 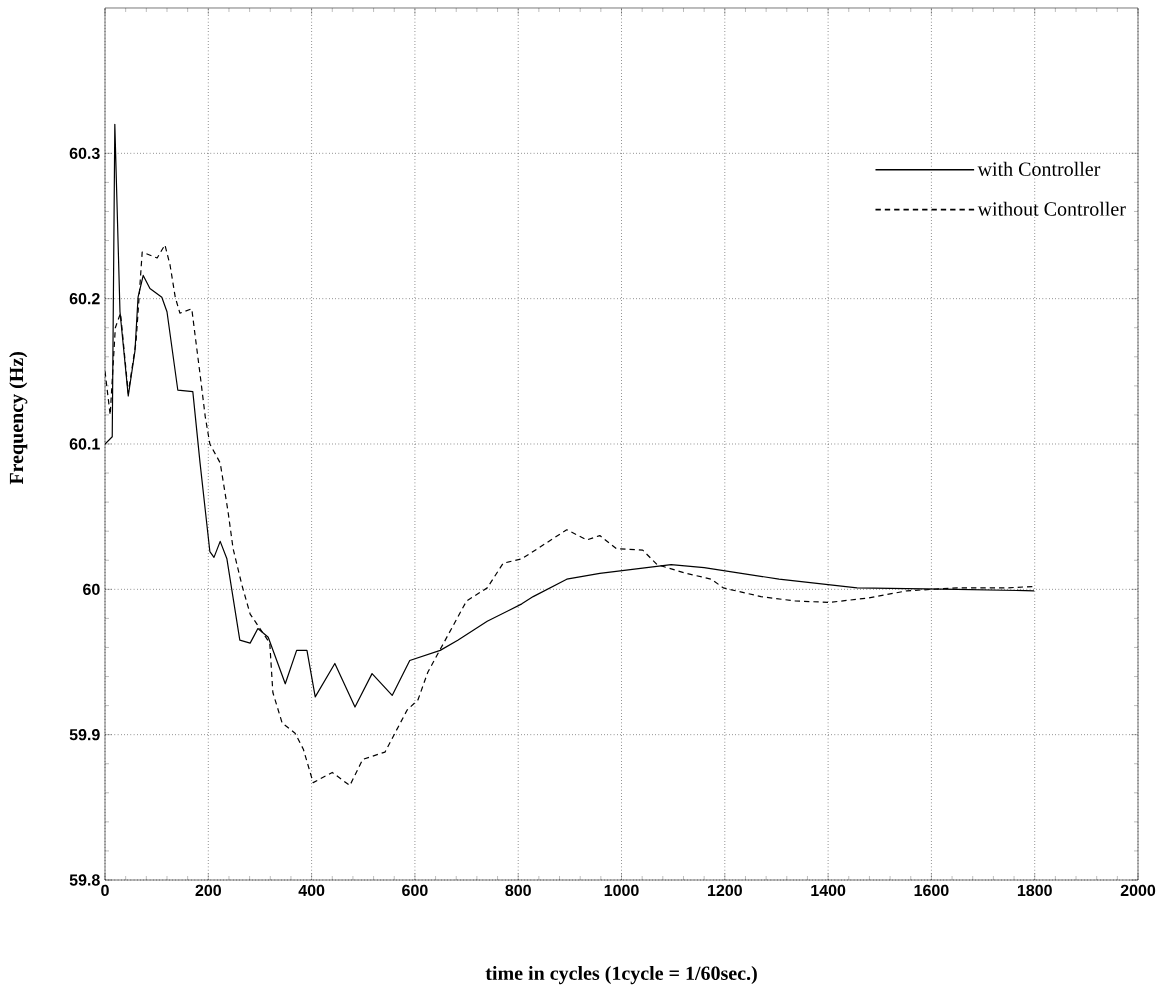 I want to click on x-tick-label: 0, so click(x=105, y=890).